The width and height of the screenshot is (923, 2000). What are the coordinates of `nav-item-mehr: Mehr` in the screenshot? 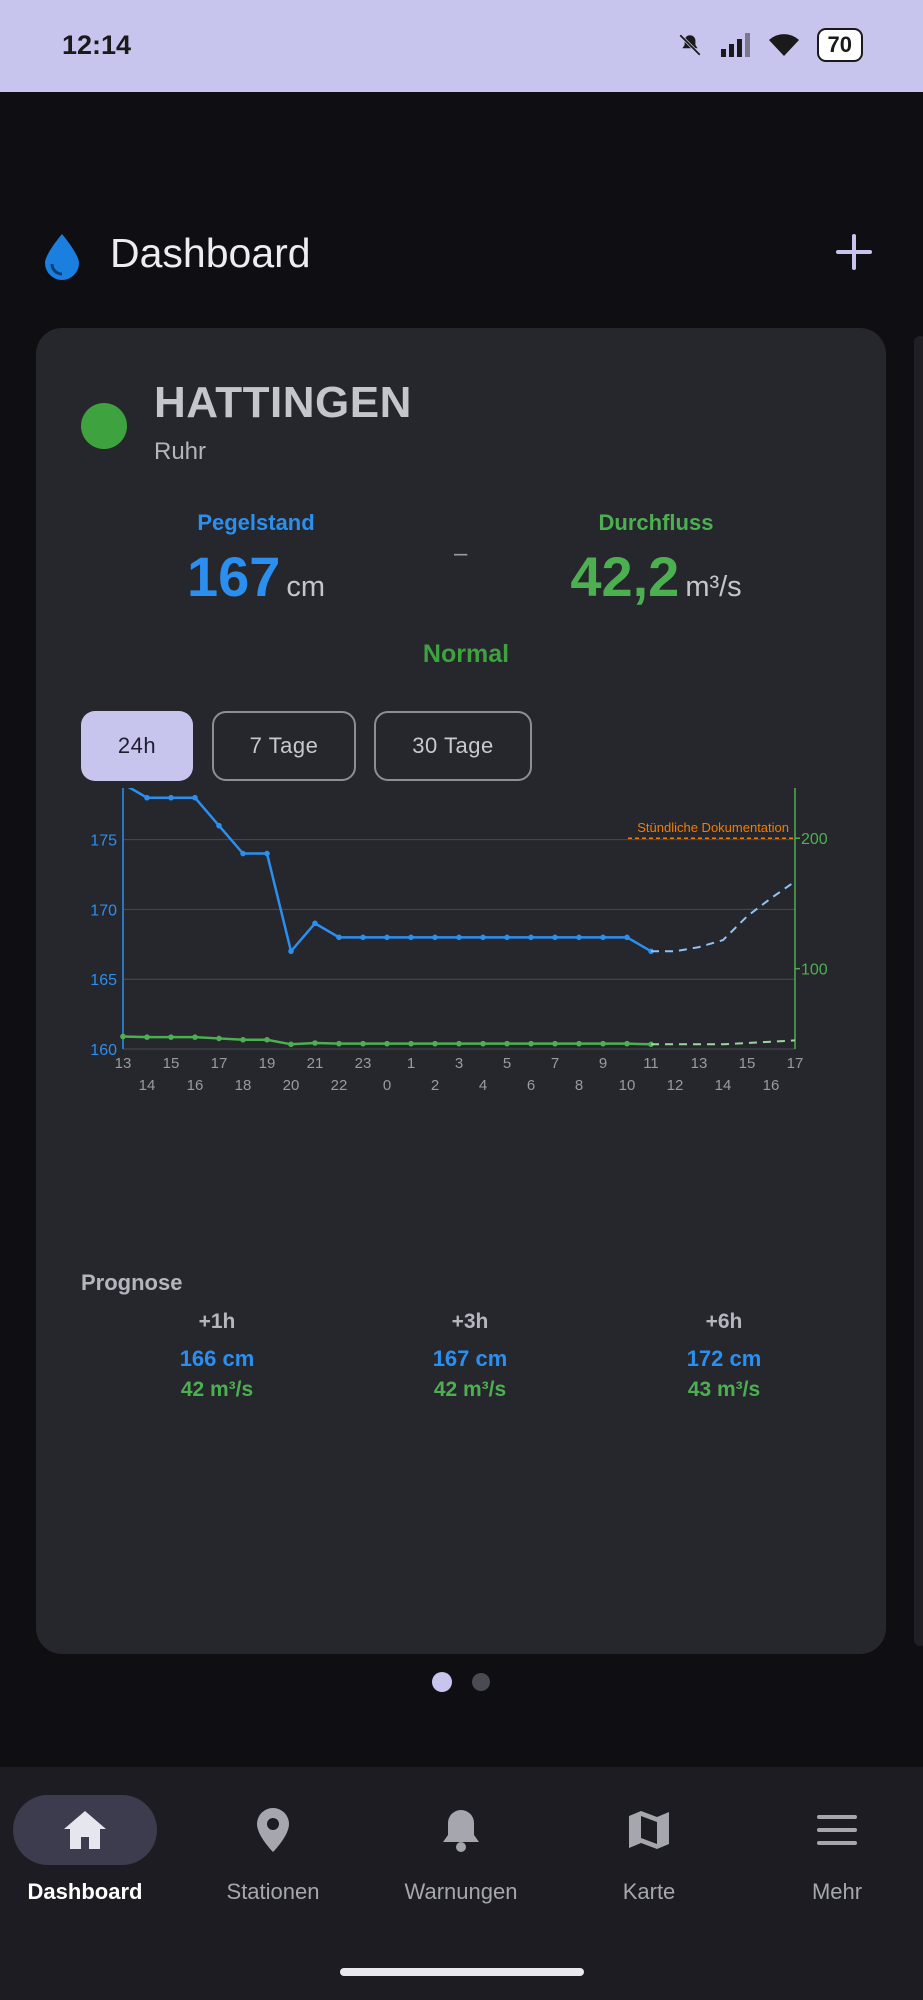 It's located at (837, 1850).